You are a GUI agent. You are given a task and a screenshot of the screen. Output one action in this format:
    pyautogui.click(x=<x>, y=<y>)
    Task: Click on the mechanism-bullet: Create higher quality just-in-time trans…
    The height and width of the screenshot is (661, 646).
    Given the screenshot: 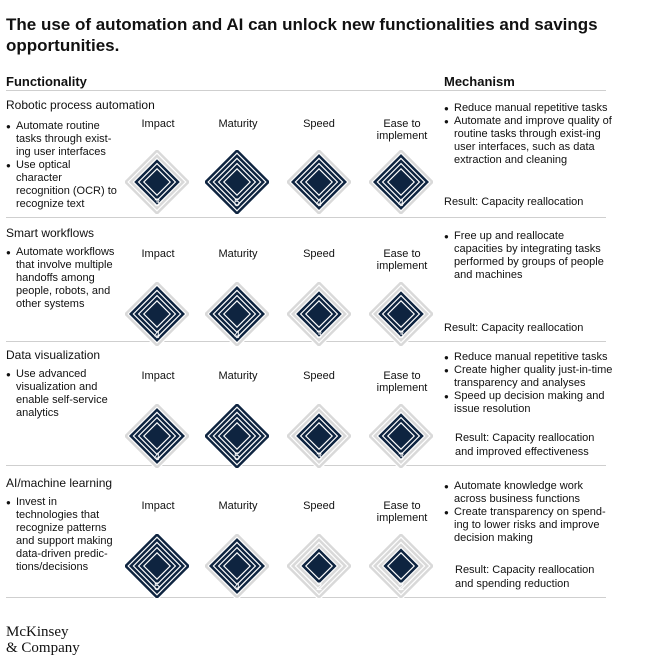 What is the action you would take?
    pyautogui.click(x=529, y=377)
    